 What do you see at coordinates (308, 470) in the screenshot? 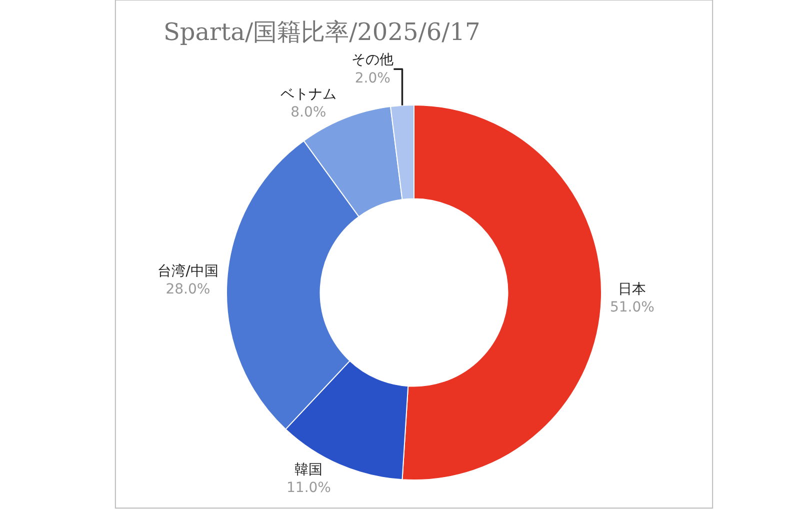
I see `slice-label: 韓国` at bounding box center [308, 470].